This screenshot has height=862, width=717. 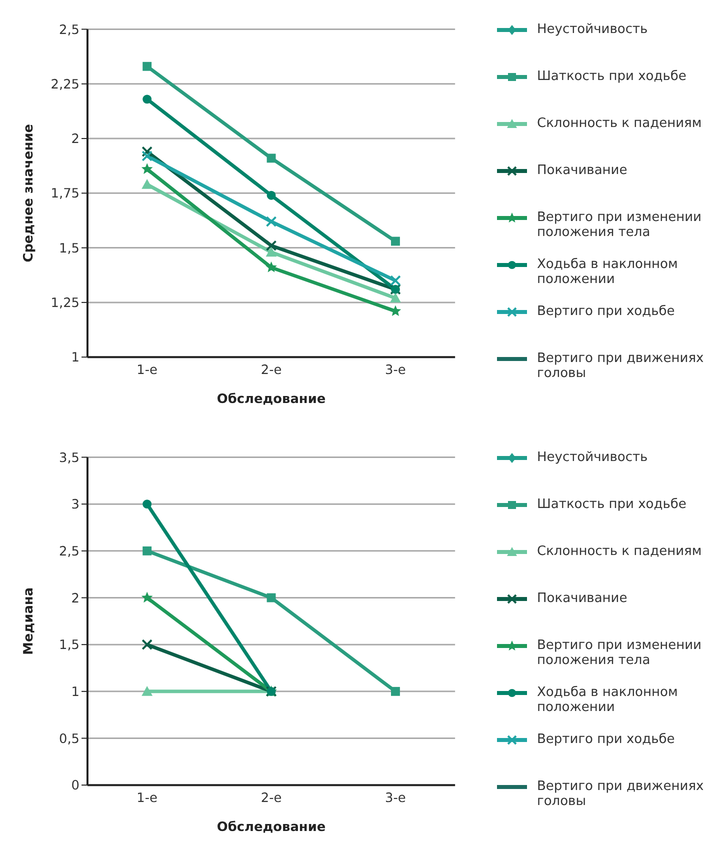 I want to click on y-tick-label: 1,75, so click(x=65, y=194).